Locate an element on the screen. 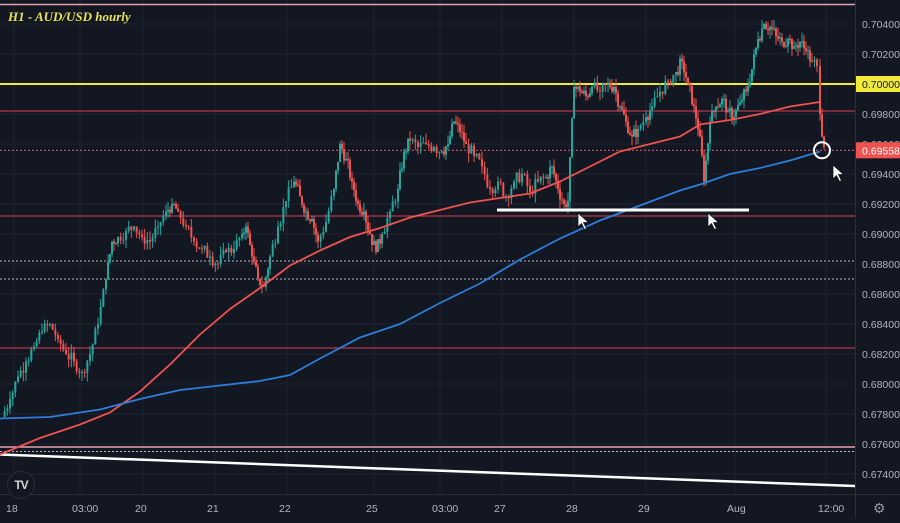 The height and width of the screenshot is (523, 900). price-axis-label: 0.67400 is located at coordinates (881, 475).